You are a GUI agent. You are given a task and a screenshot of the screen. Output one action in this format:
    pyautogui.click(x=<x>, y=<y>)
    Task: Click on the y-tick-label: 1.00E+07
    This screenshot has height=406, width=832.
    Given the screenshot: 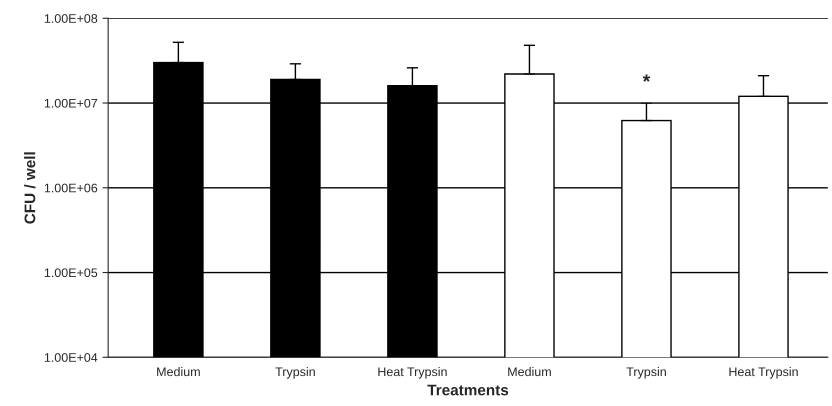 What is the action you would take?
    pyautogui.click(x=71, y=103)
    